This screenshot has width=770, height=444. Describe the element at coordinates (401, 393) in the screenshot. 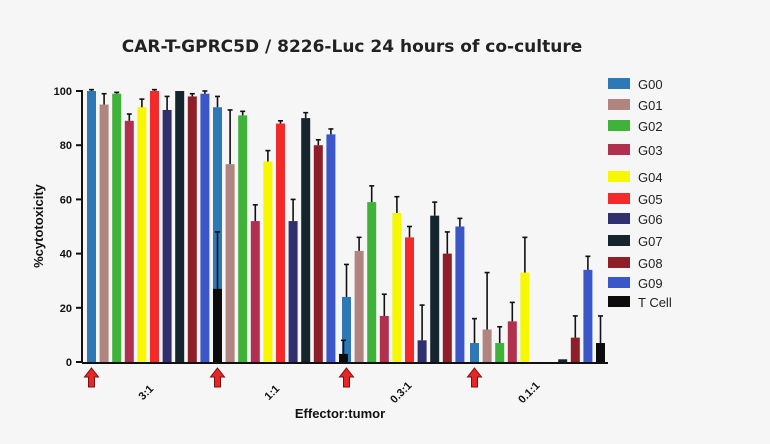

I see `x-tick-label: 0.3:1` at that location.